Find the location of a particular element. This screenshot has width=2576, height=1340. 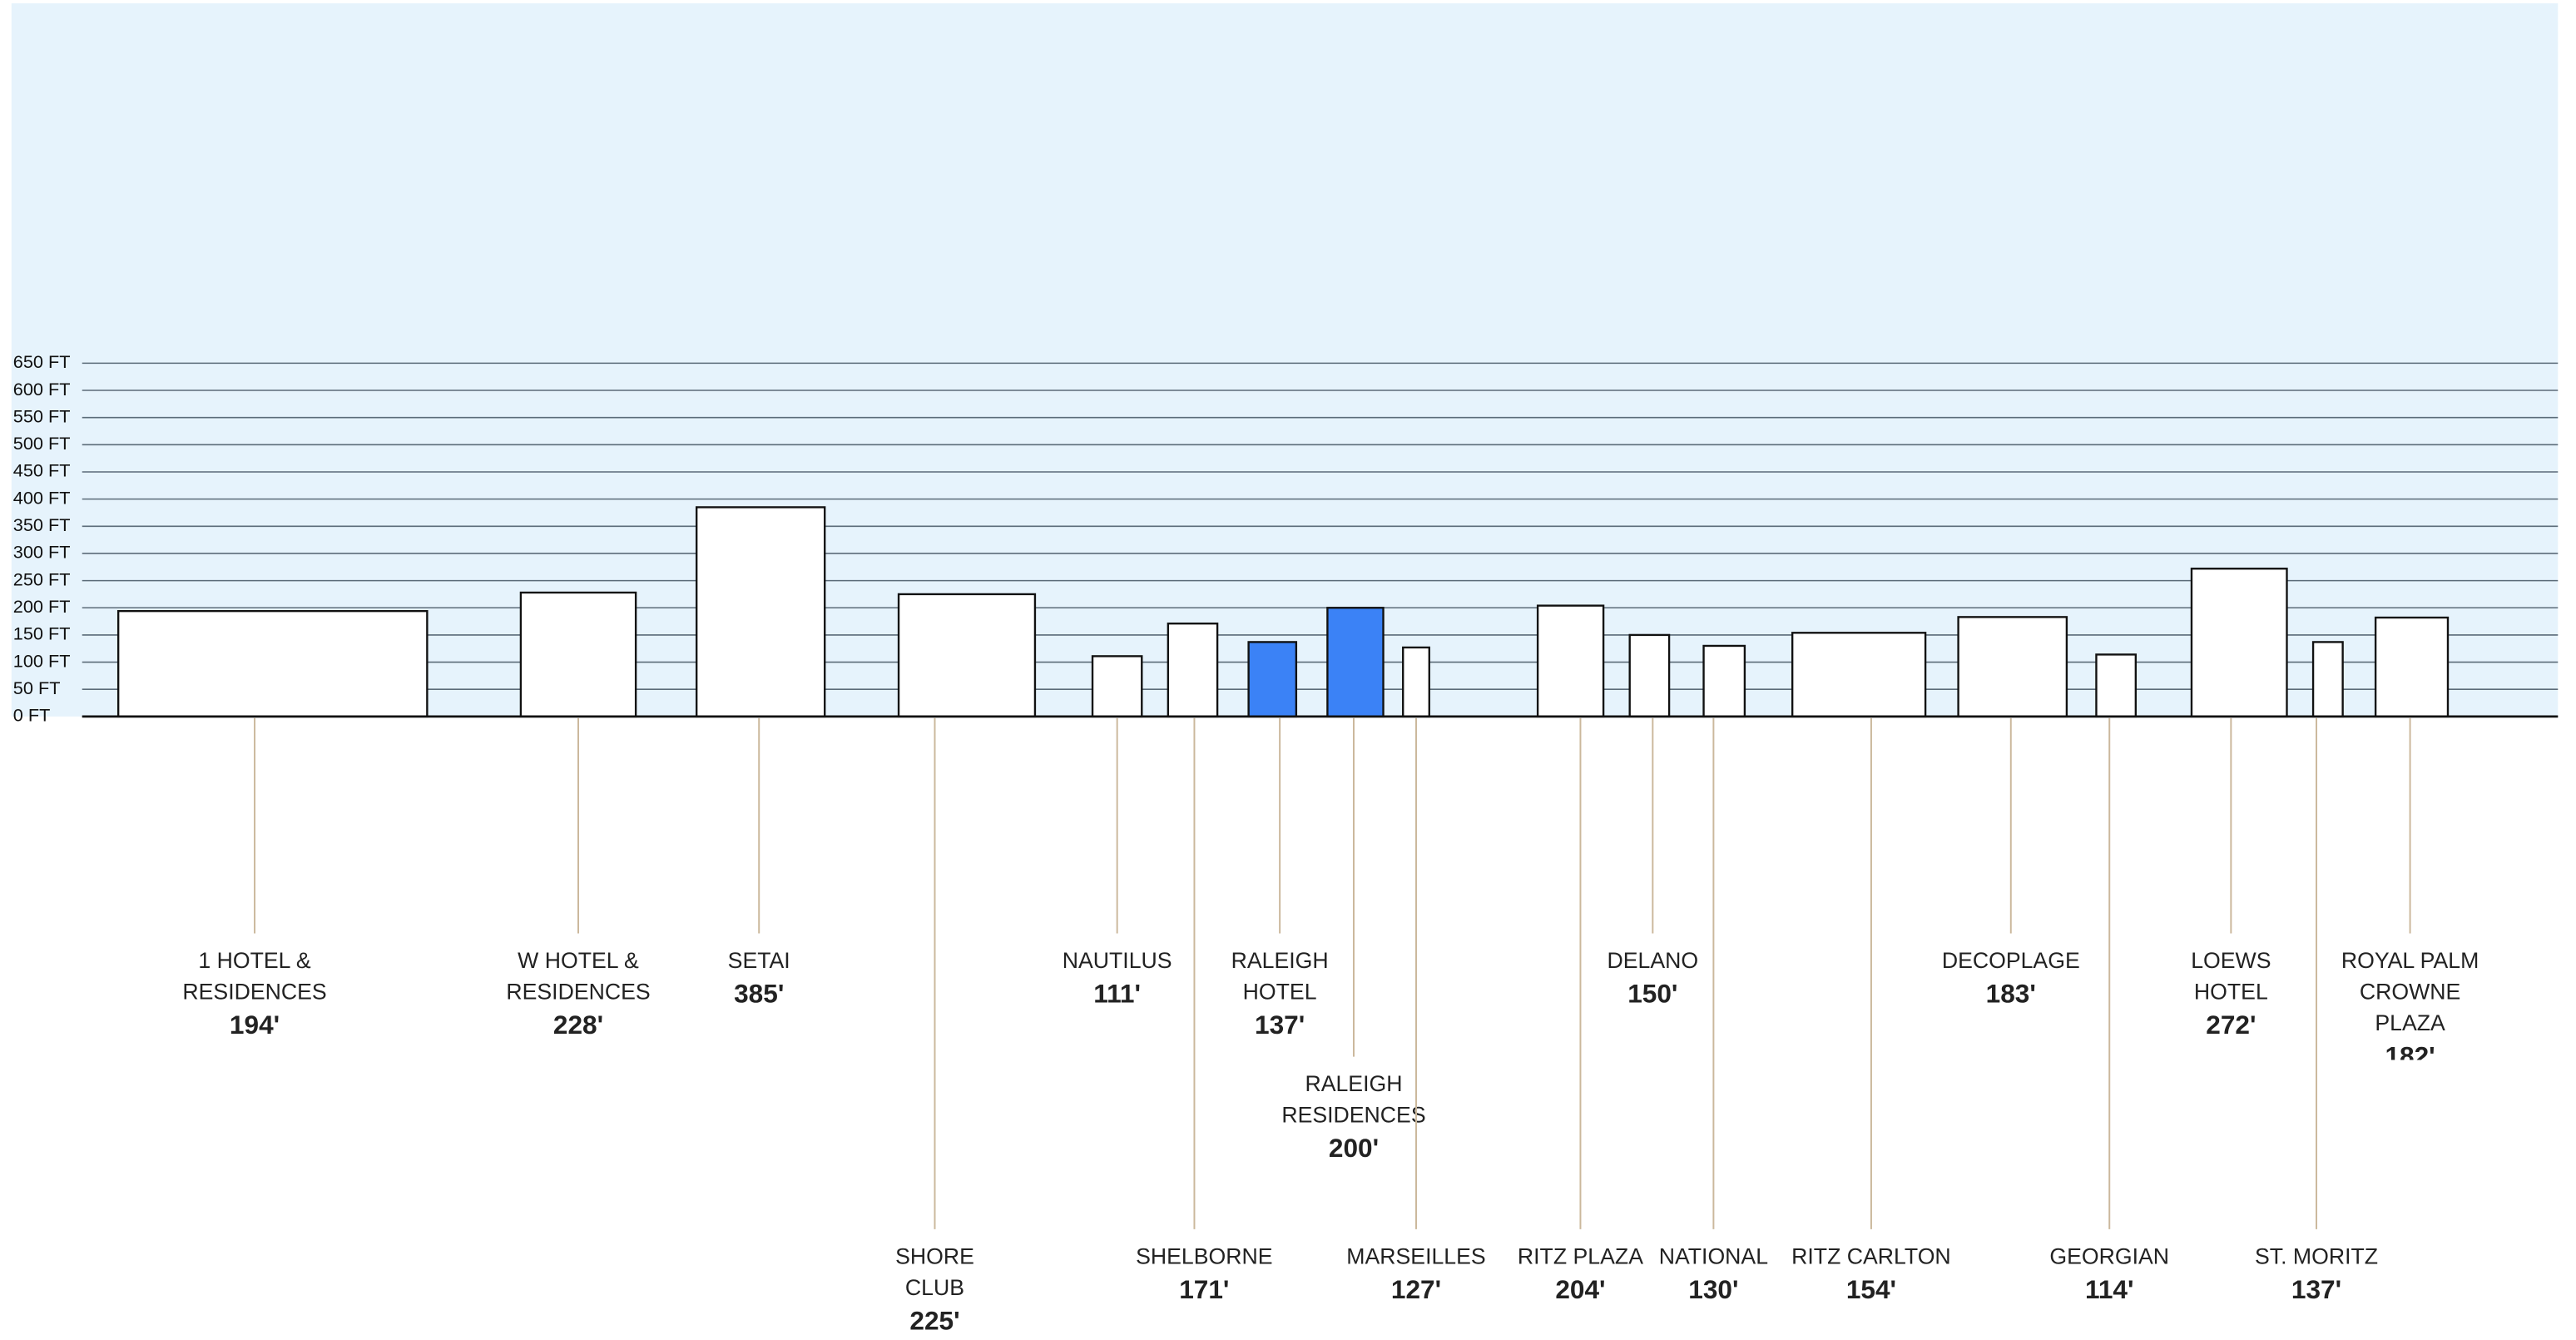

height-label: 114' is located at coordinates (2109, 1291).